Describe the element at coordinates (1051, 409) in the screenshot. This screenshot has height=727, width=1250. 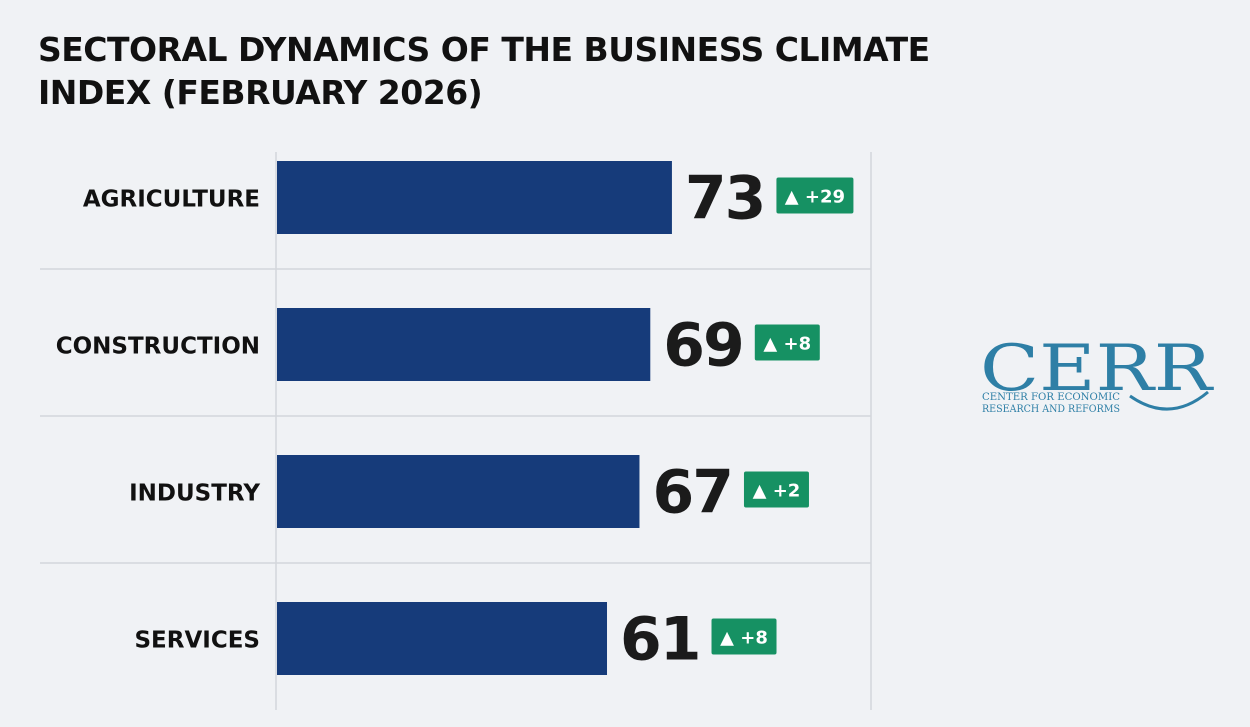
I see `logo-subtitle-2: RESEARCH AND REFORMS` at that location.